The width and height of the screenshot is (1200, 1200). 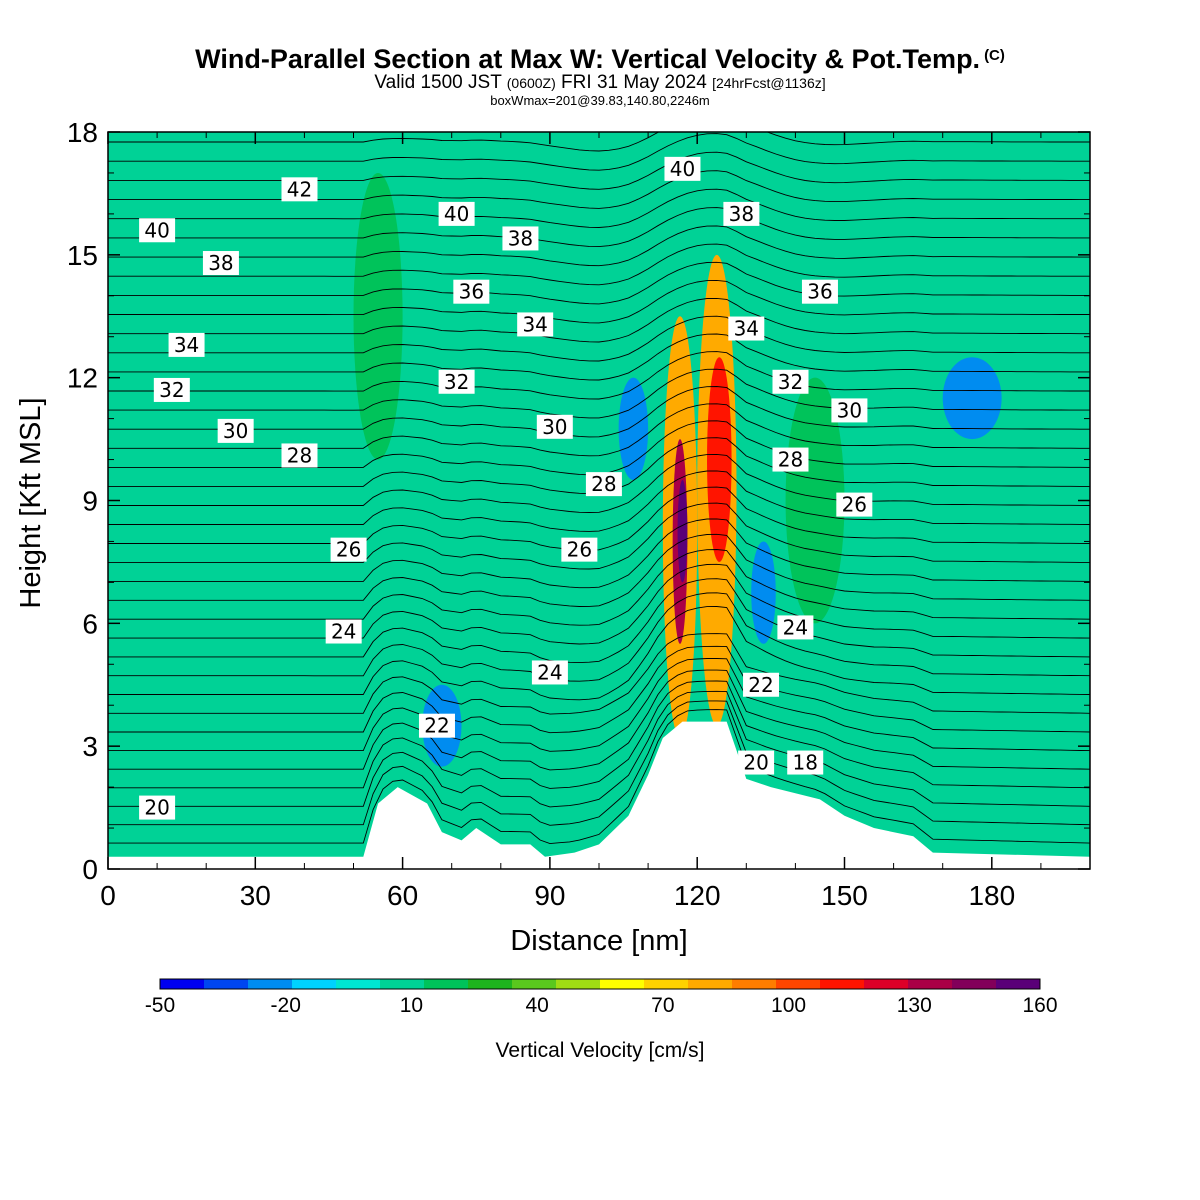 I want to click on theta-label-20: 28, so click(x=790, y=459).